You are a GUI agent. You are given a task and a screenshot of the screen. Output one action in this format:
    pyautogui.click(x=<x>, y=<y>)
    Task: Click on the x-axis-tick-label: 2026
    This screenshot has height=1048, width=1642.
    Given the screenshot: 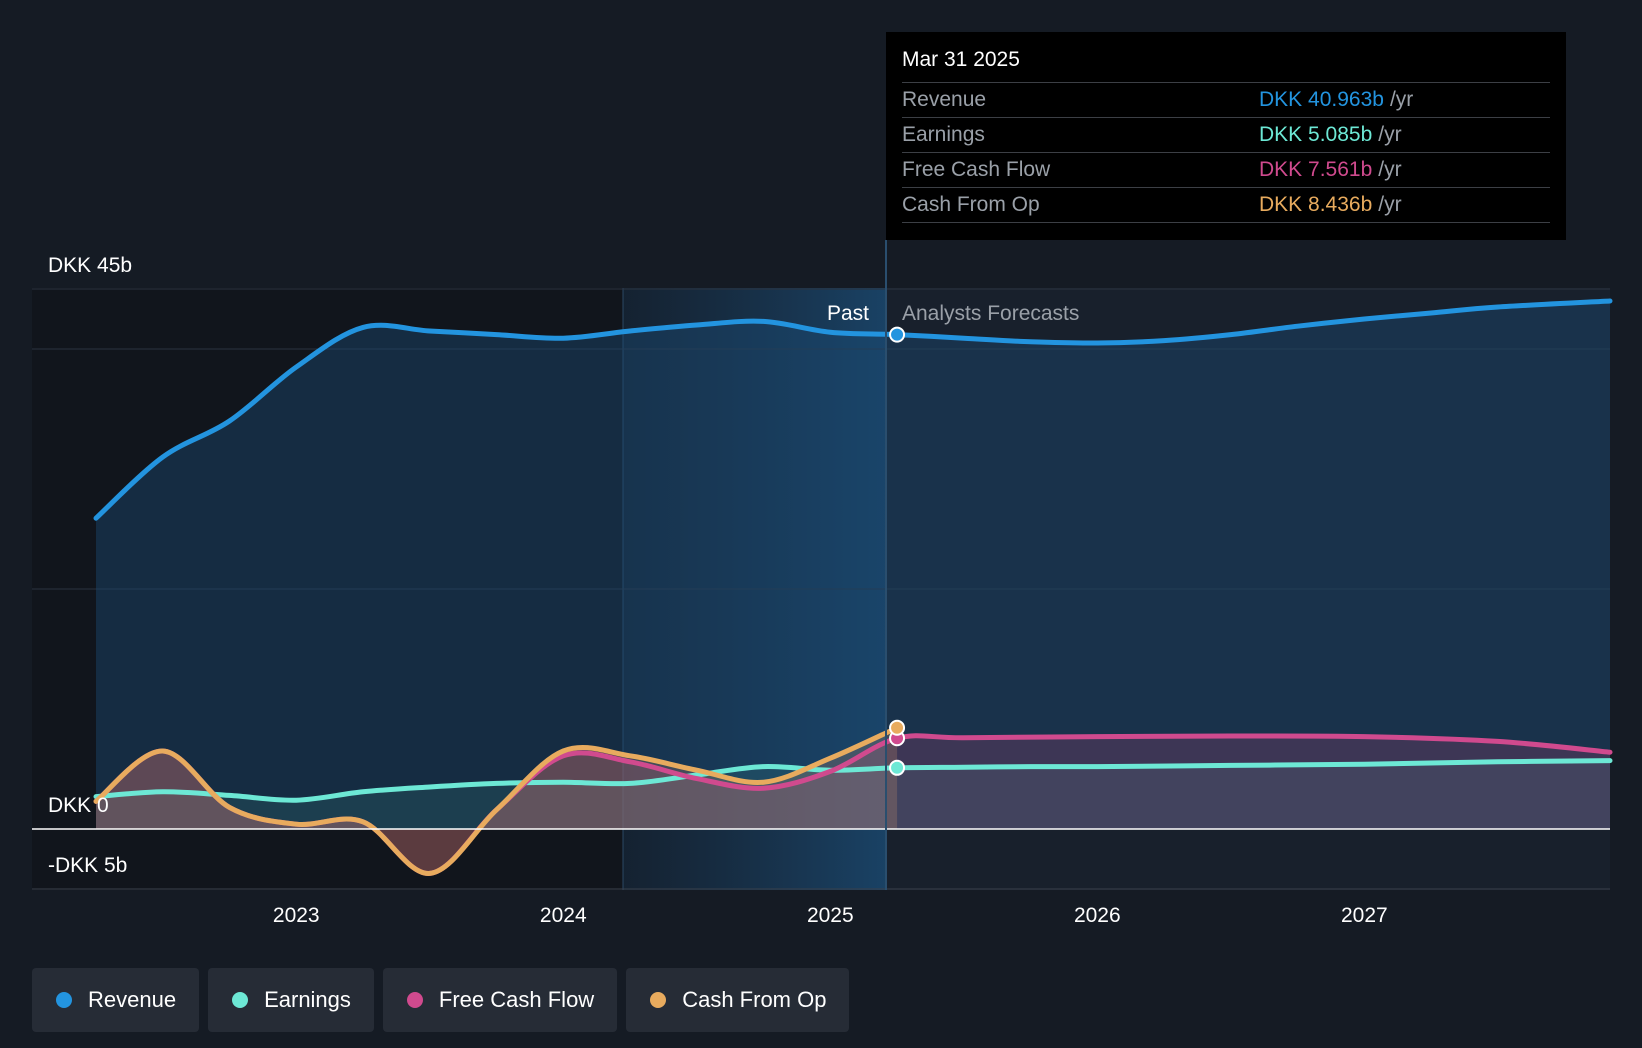 What is the action you would take?
    pyautogui.click(x=1097, y=915)
    